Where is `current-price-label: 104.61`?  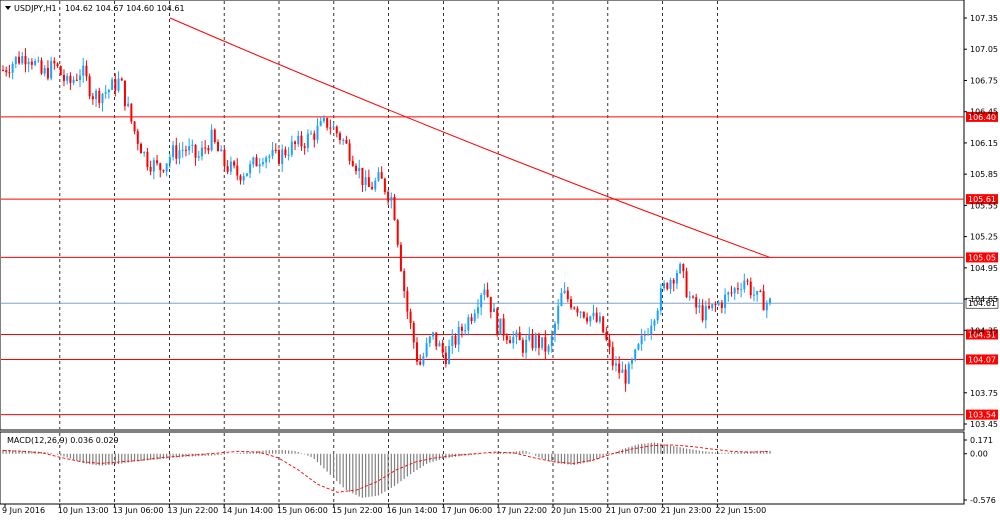 current-price-label: 104.61 is located at coordinates (982, 303).